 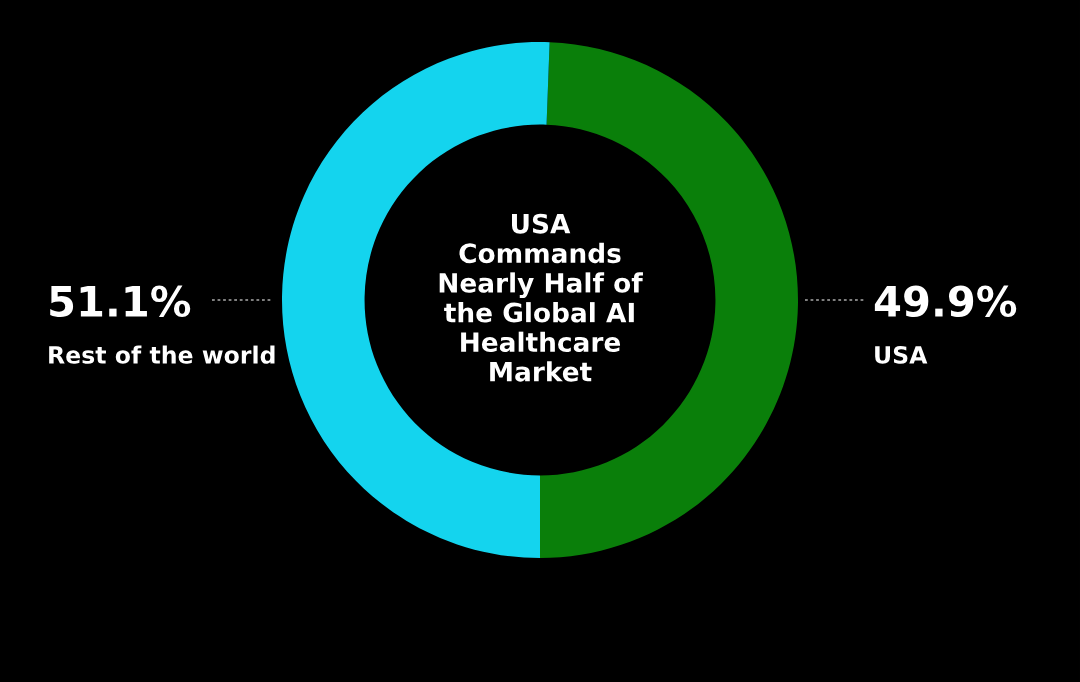 What do you see at coordinates (901, 354) in the screenshot?
I see `slice-label: USA` at bounding box center [901, 354].